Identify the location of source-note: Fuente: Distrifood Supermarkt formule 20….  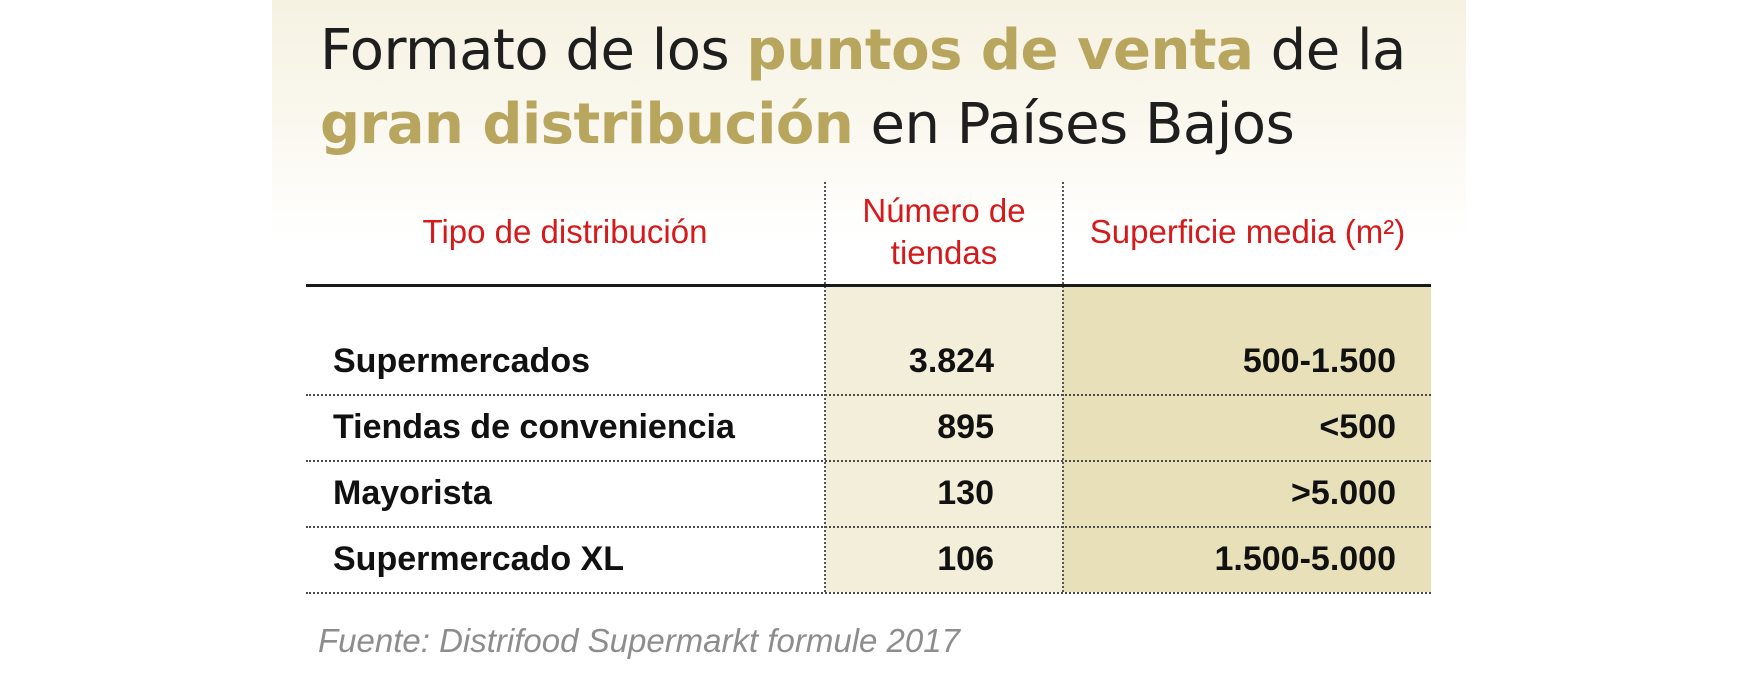
(639, 640).